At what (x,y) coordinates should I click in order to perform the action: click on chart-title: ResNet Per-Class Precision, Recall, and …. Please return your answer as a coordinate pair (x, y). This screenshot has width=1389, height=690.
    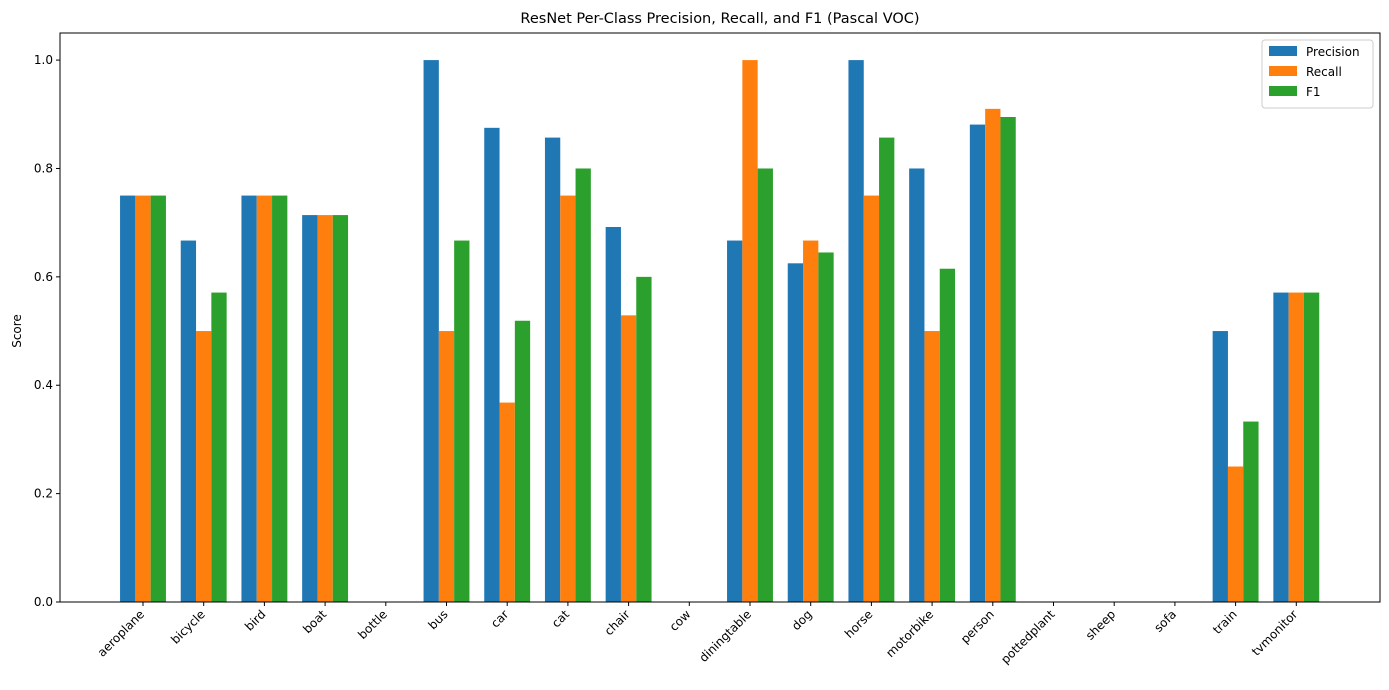
    Looking at the image, I should click on (719, 19).